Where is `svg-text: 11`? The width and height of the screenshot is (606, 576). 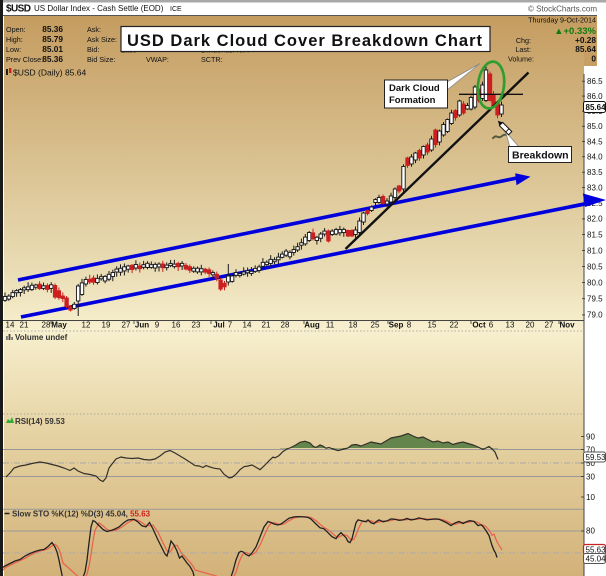 svg-text: 11 is located at coordinates (330, 325).